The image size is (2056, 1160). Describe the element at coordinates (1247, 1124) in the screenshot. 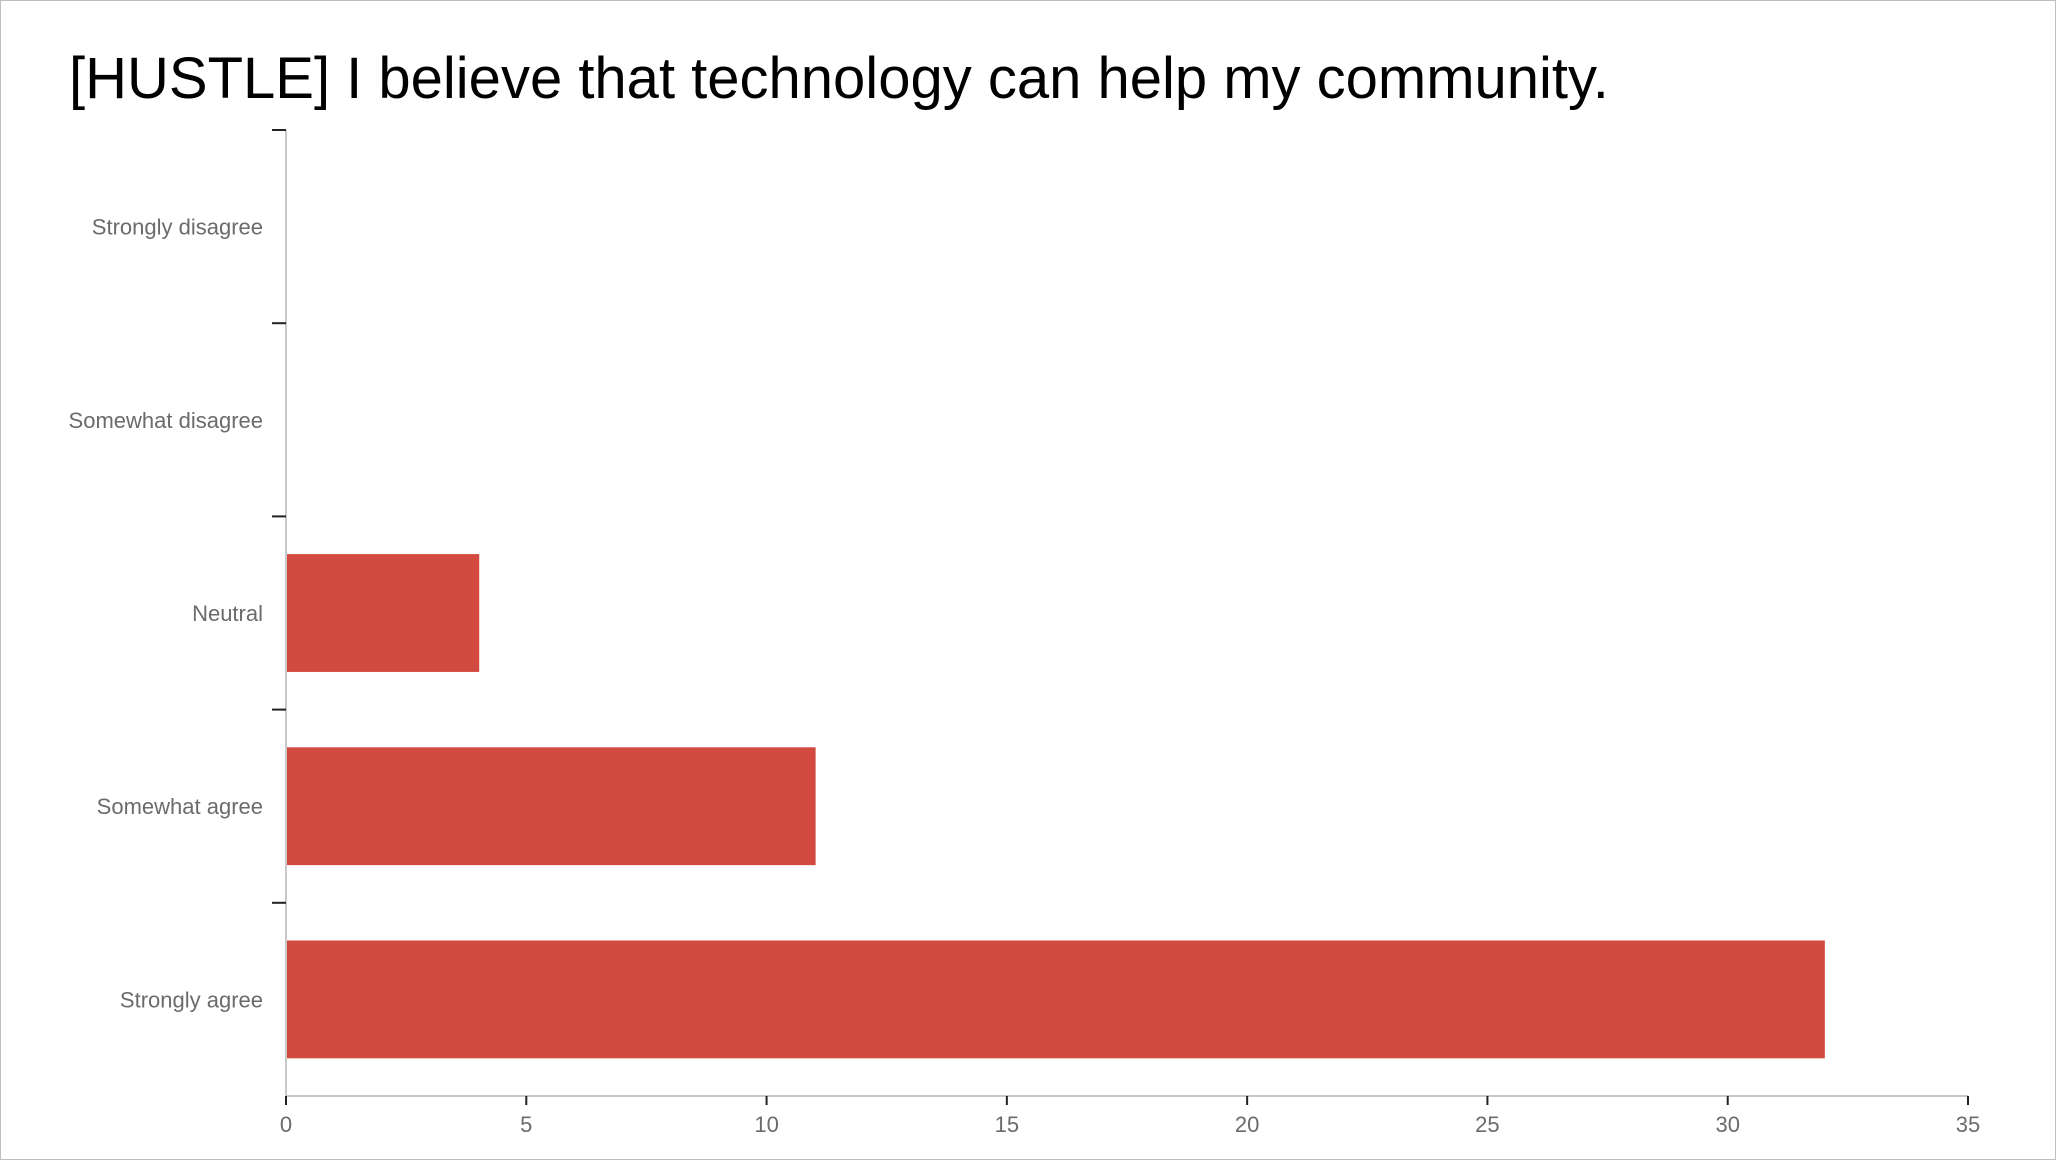

I see `x-tick-label: 20` at that location.